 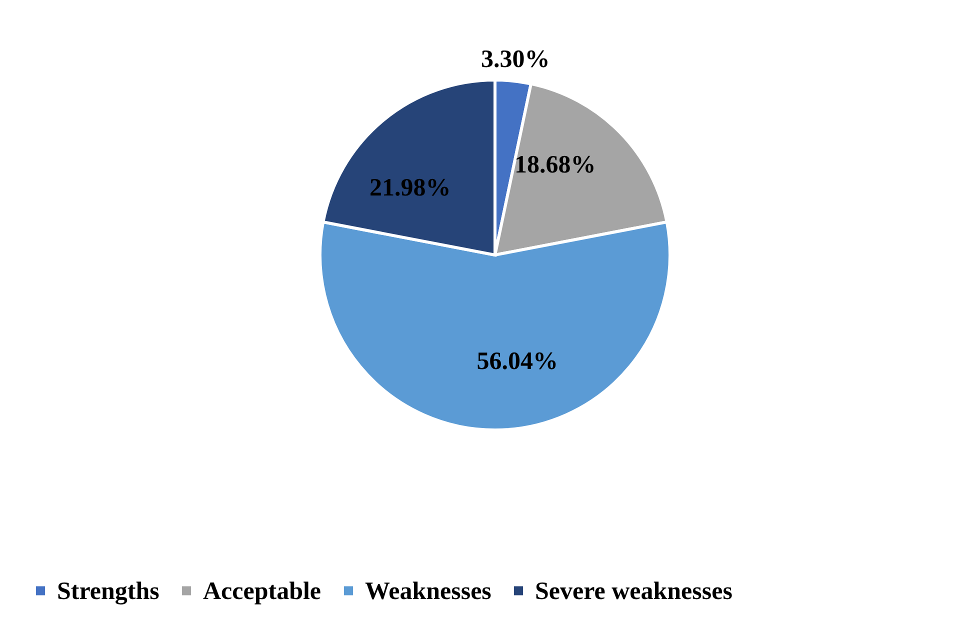 What do you see at coordinates (108, 591) in the screenshot?
I see `legend-label: Strengths` at bounding box center [108, 591].